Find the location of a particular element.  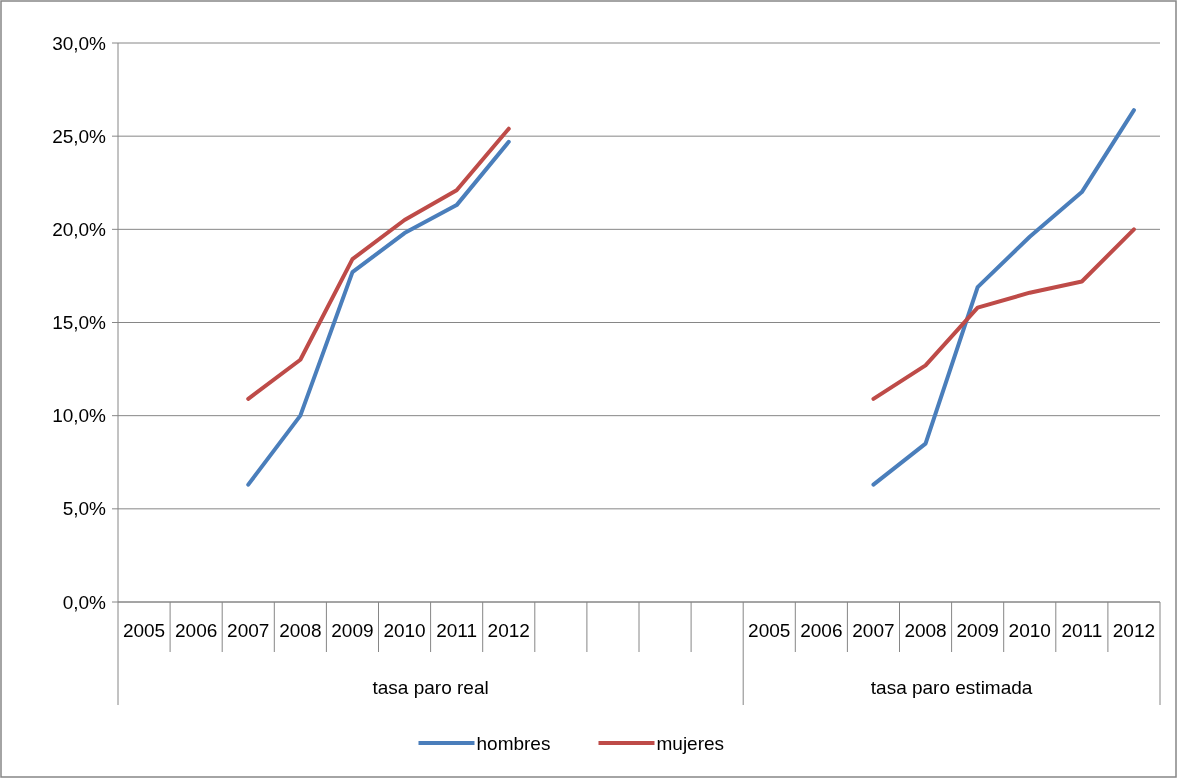

y-tick-label: 20,0% is located at coordinates (79, 229).